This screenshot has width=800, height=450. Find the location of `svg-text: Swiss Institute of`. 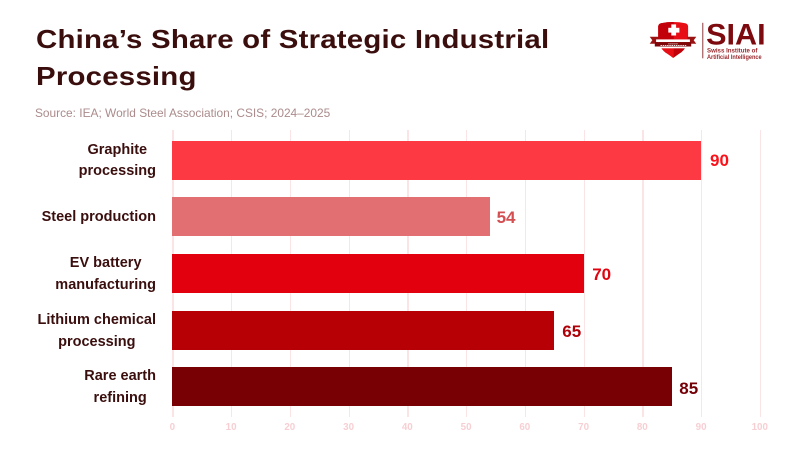

svg-text: Swiss Institute of is located at coordinates (732, 51).